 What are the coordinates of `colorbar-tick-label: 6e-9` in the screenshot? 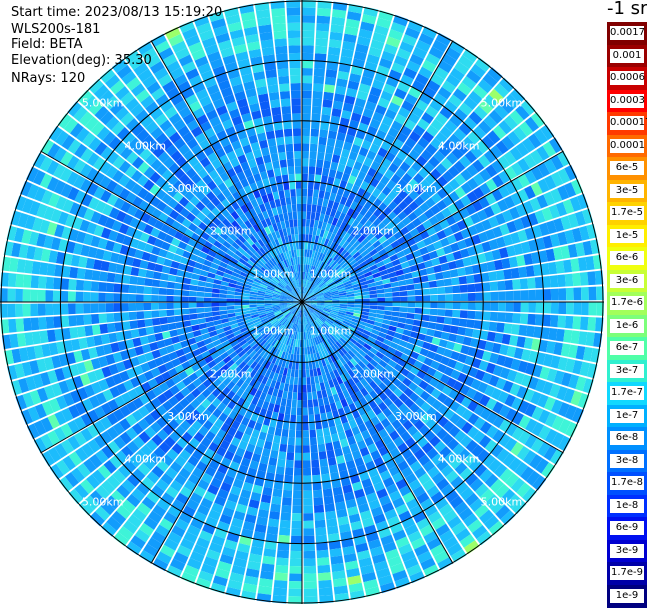 It's located at (627, 528).